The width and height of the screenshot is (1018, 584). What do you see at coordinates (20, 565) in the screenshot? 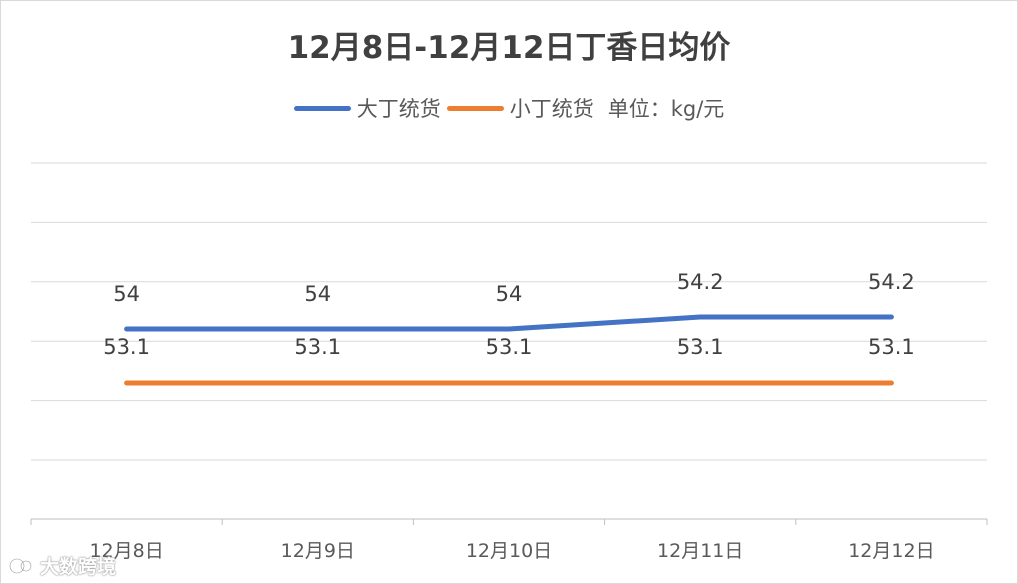
I see `watermark-logo-icon` at bounding box center [20, 565].